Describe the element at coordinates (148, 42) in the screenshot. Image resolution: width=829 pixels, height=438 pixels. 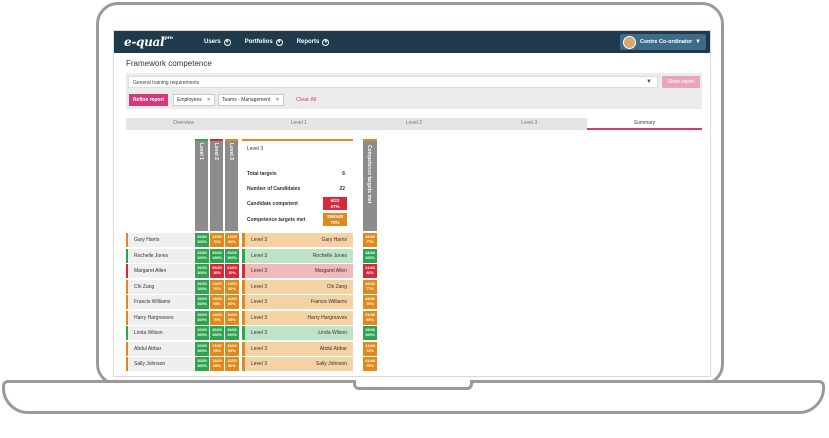
I see `app-logo: e-qualpro` at that location.